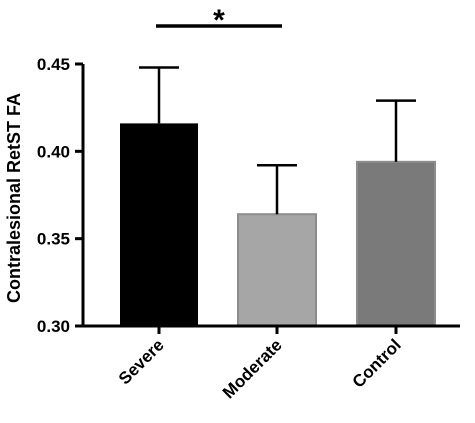 Image resolution: width=475 pixels, height=423 pixels. Describe the element at coordinates (377, 363) in the screenshot. I see `x-tick-label: Control` at that location.